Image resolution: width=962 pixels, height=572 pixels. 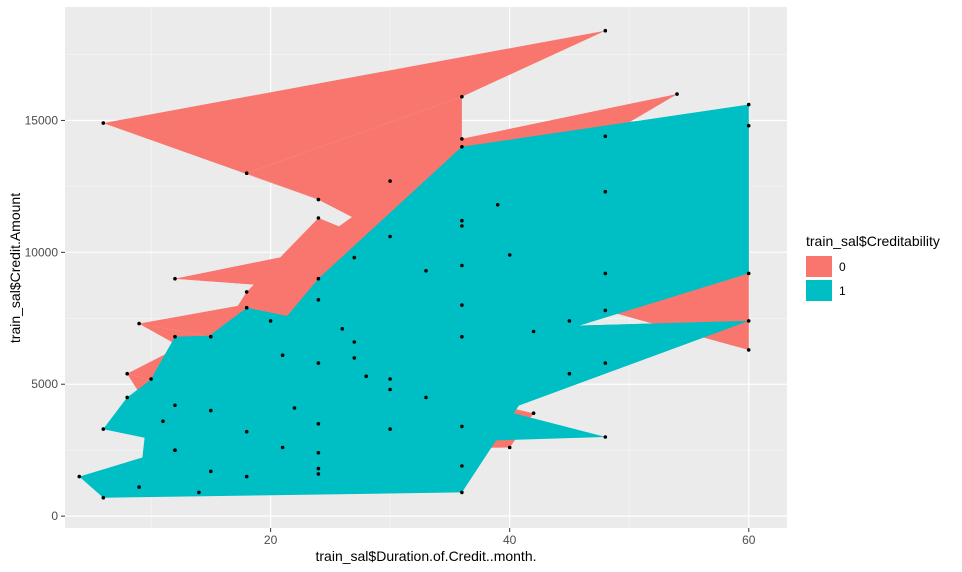 I want to click on x-axis-title: train_sal$Duration.of.Credit..month., so click(x=426, y=556).